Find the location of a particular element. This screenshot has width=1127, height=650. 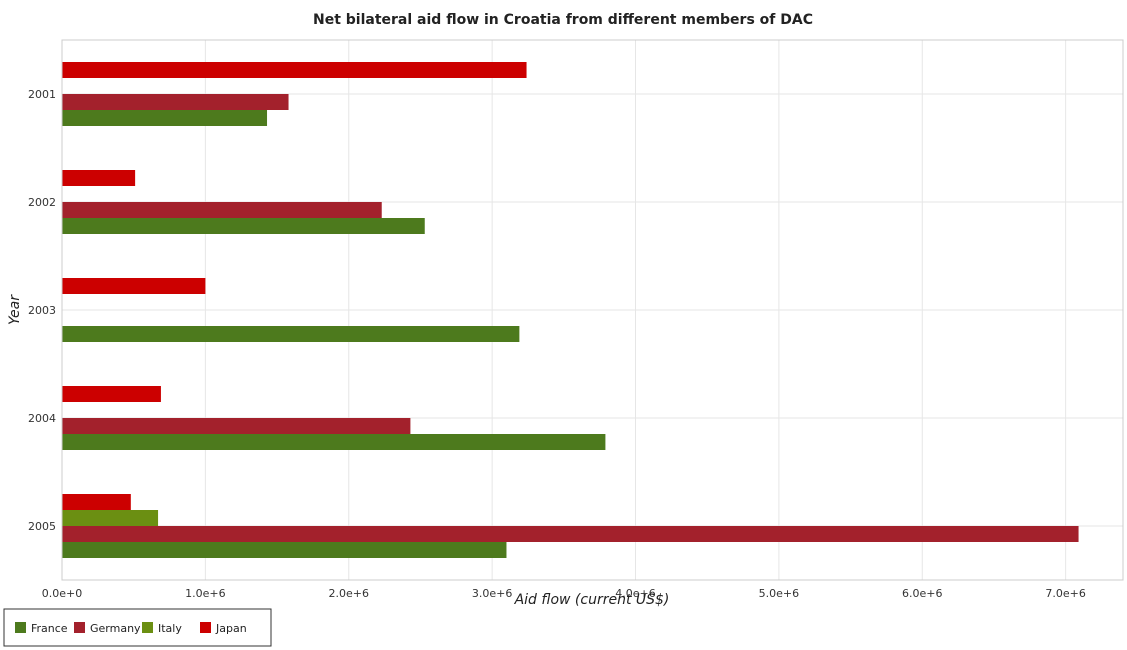

y-tick-label: 2003 is located at coordinates (42, 310).